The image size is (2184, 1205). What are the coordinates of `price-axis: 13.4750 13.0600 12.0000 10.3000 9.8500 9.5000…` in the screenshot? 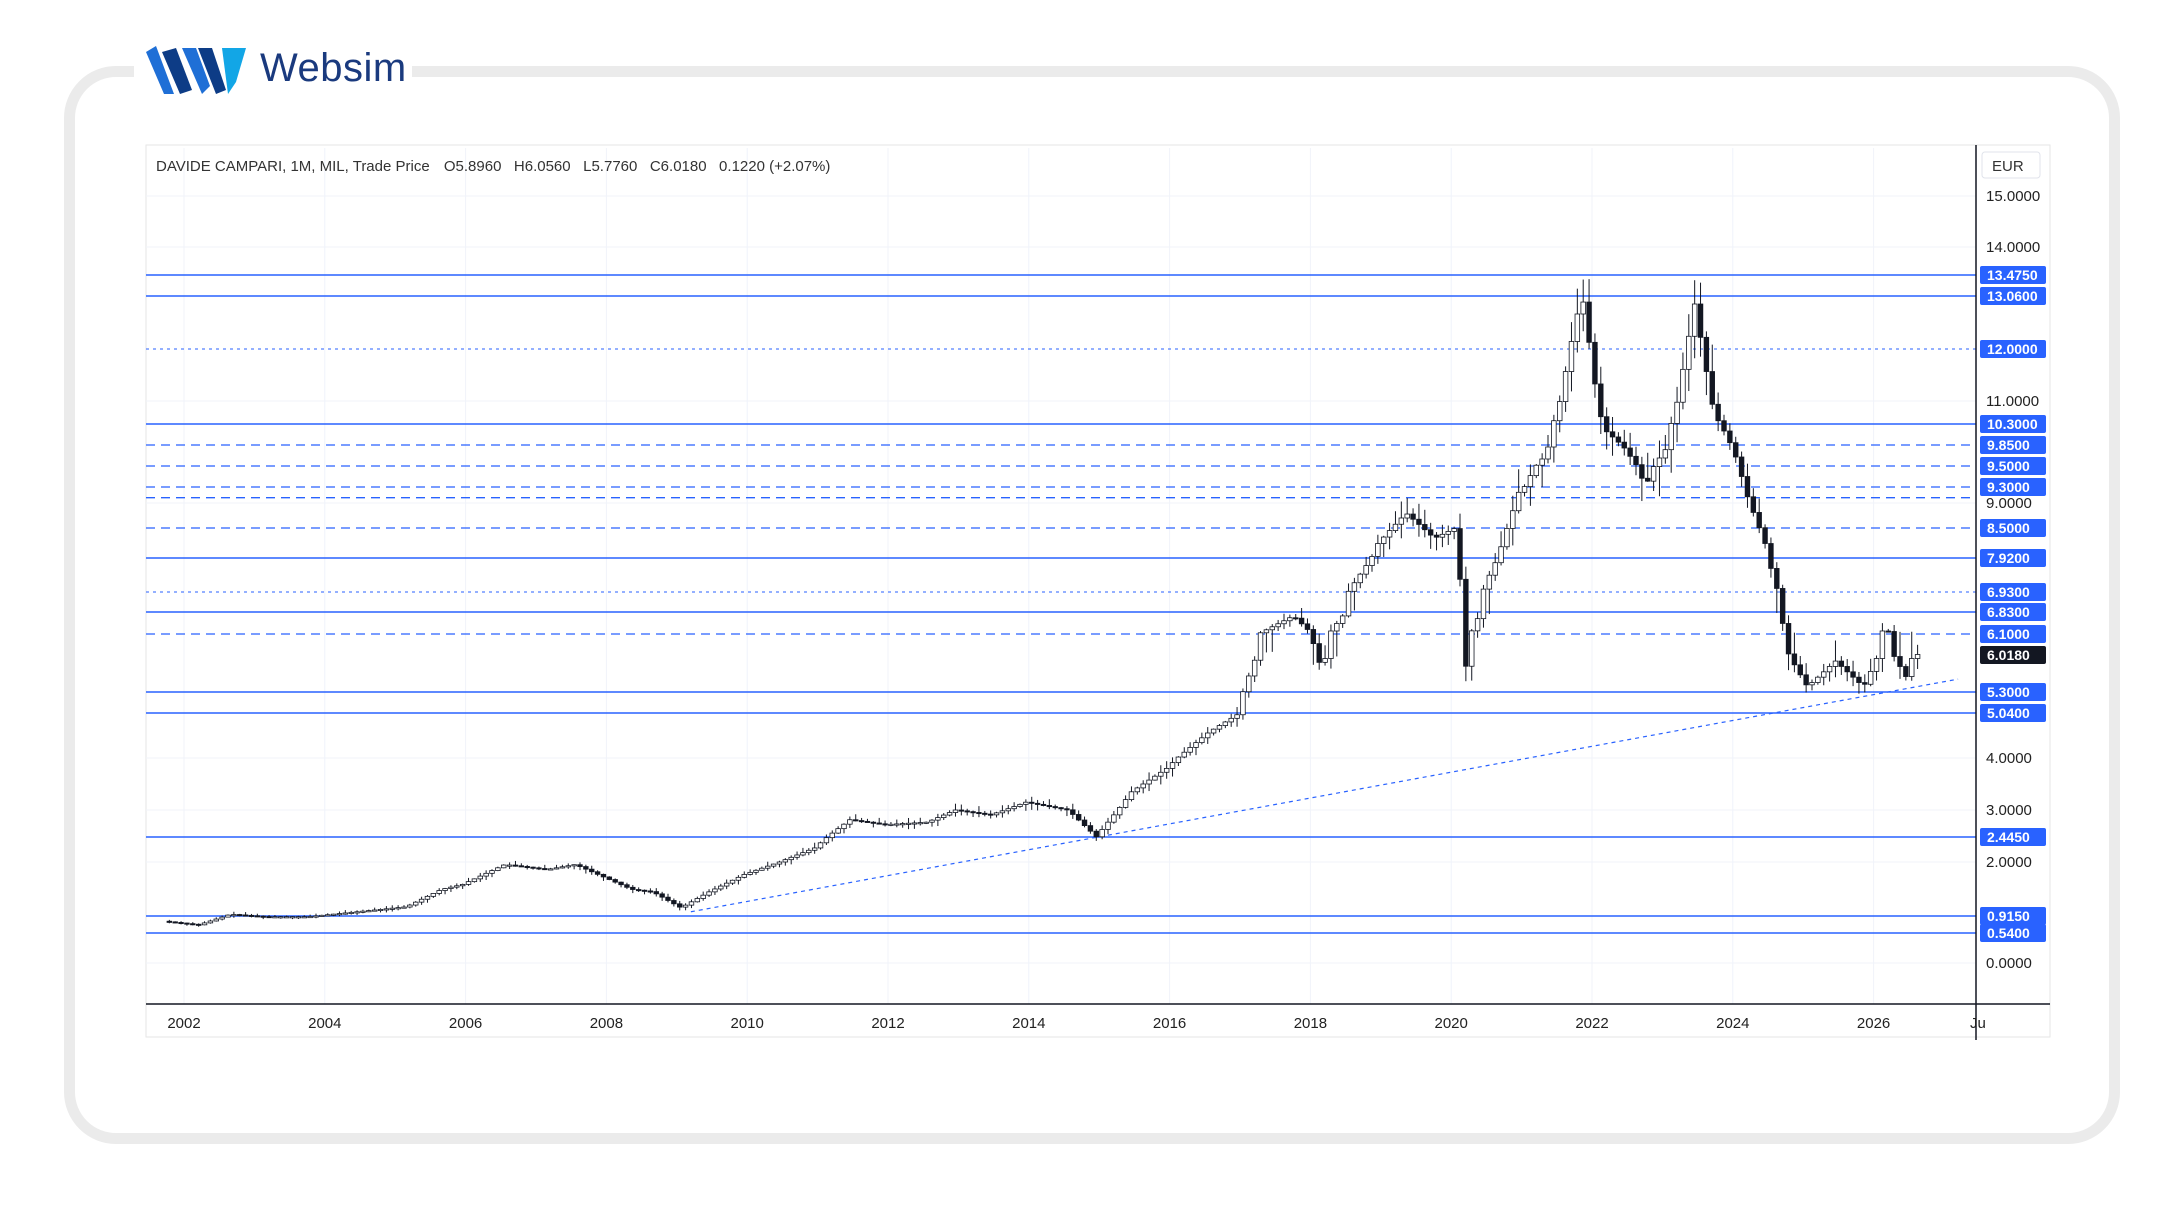 It's located at (2013, 580).